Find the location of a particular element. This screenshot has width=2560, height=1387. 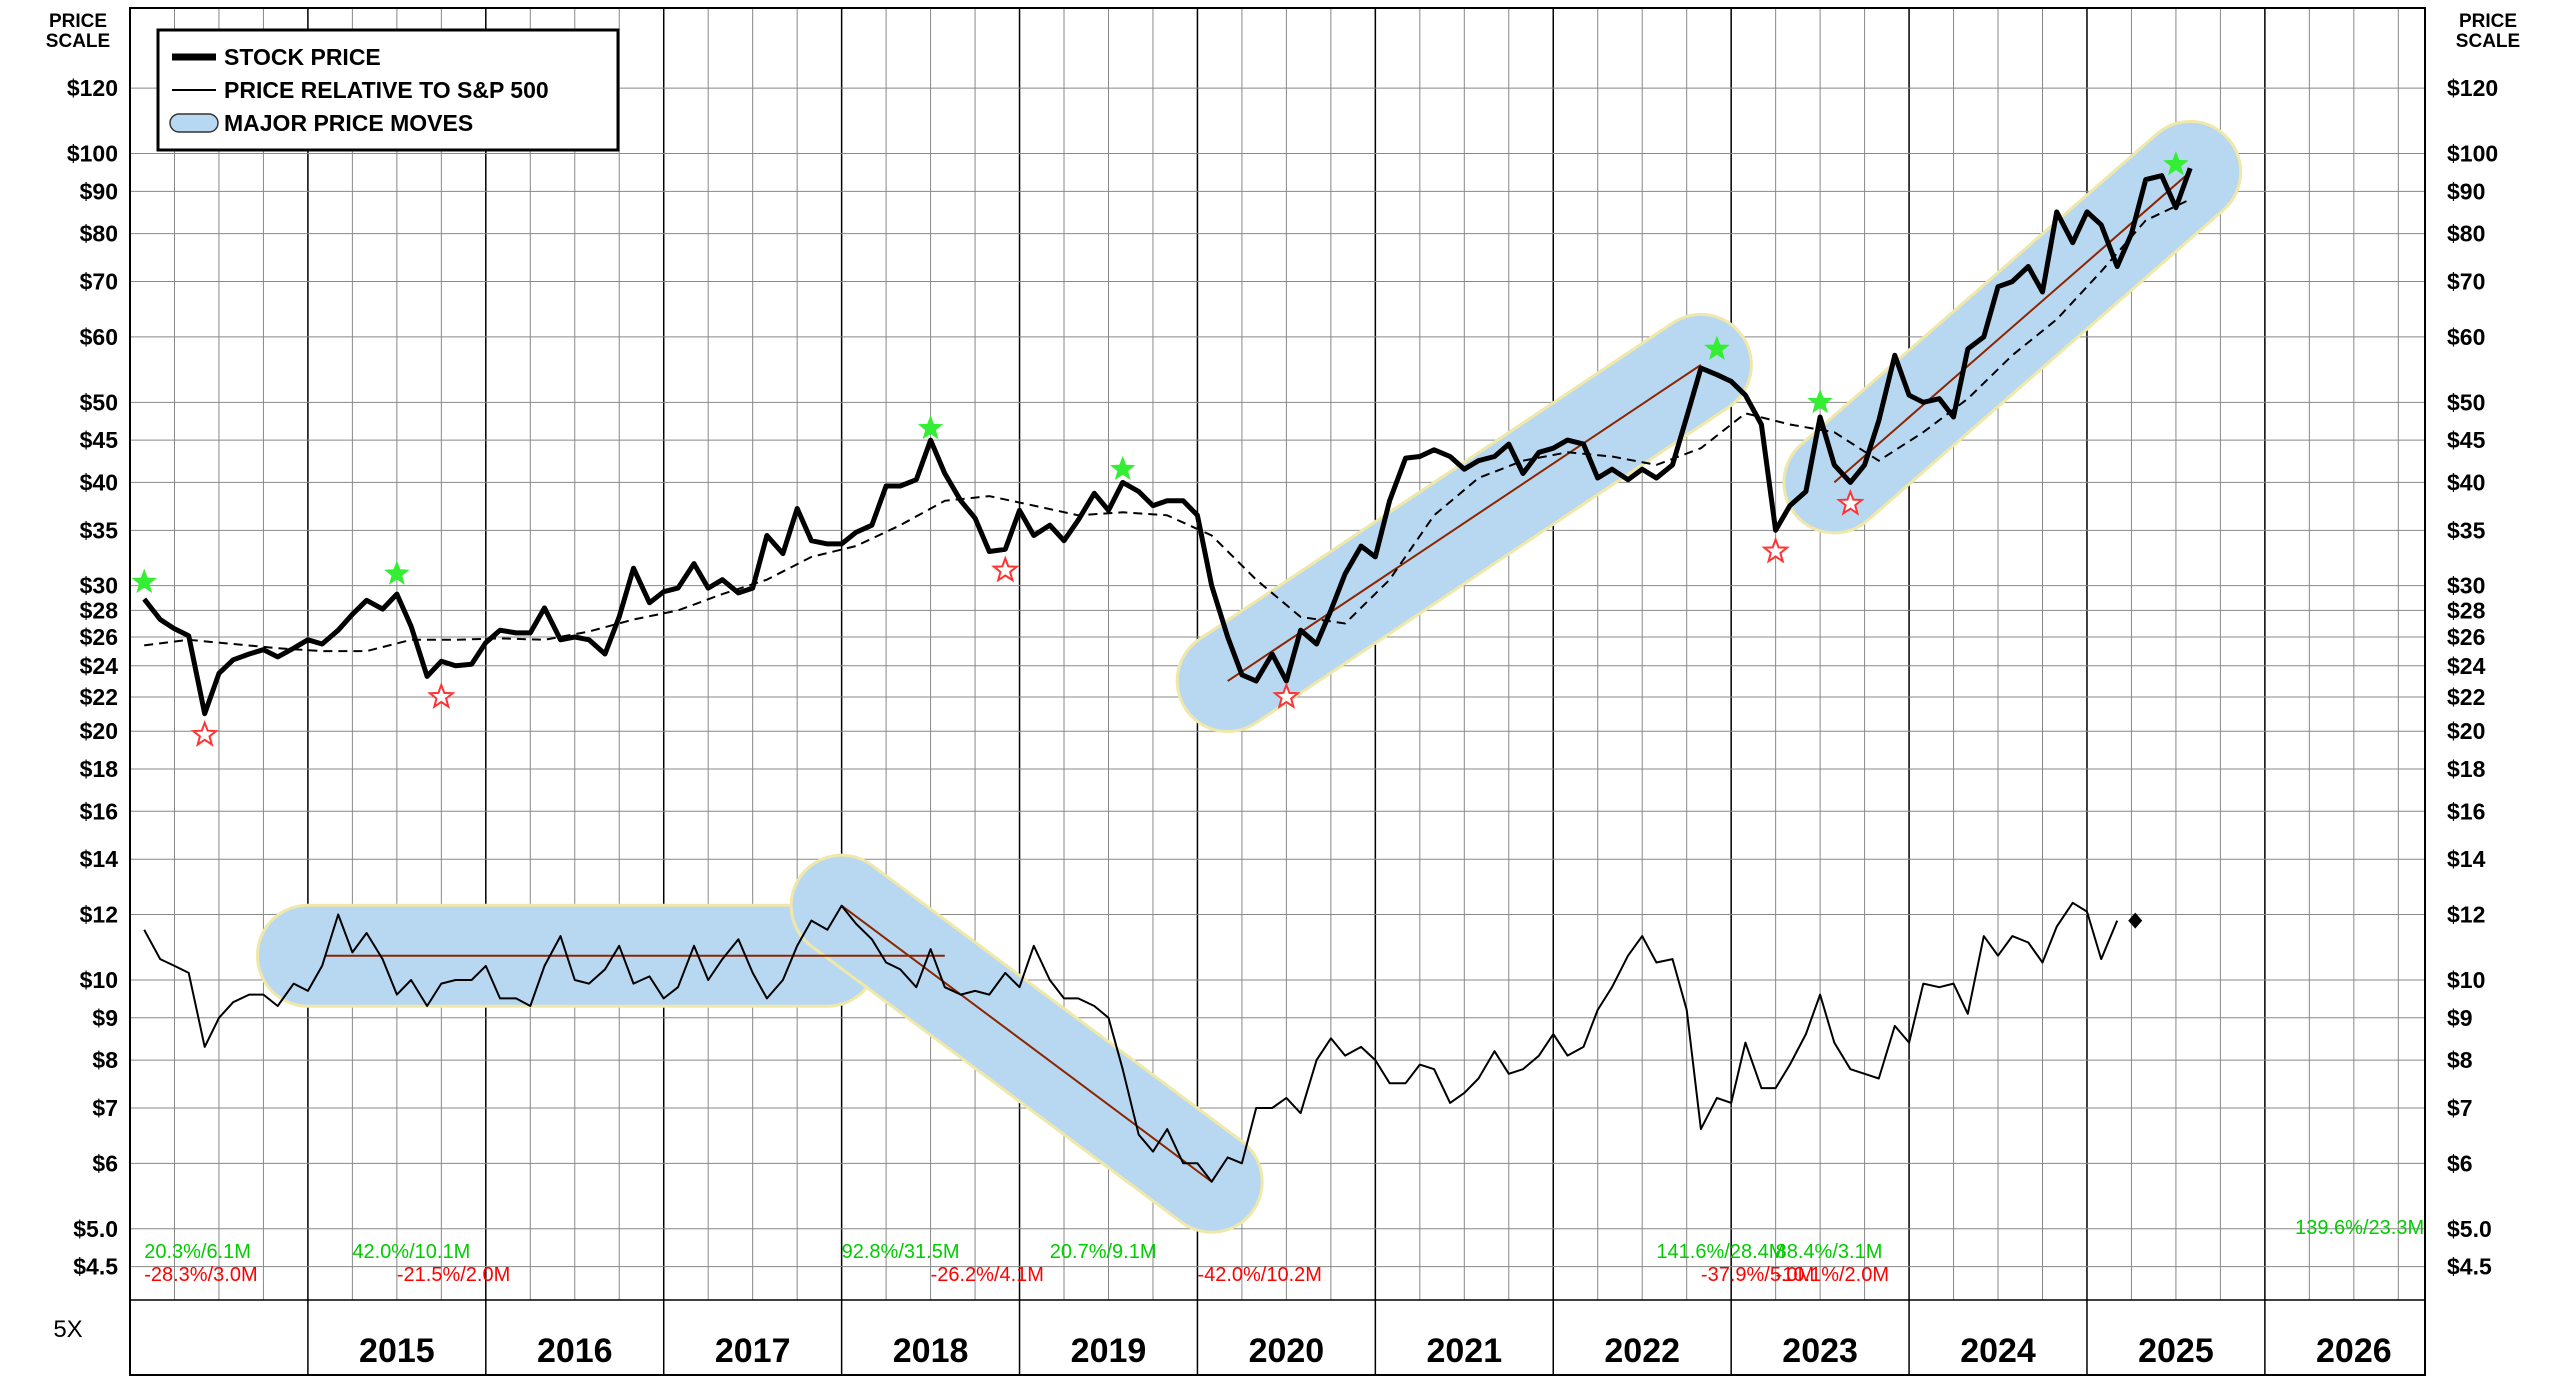

x-tick-label: 2015 is located at coordinates (397, 1351).